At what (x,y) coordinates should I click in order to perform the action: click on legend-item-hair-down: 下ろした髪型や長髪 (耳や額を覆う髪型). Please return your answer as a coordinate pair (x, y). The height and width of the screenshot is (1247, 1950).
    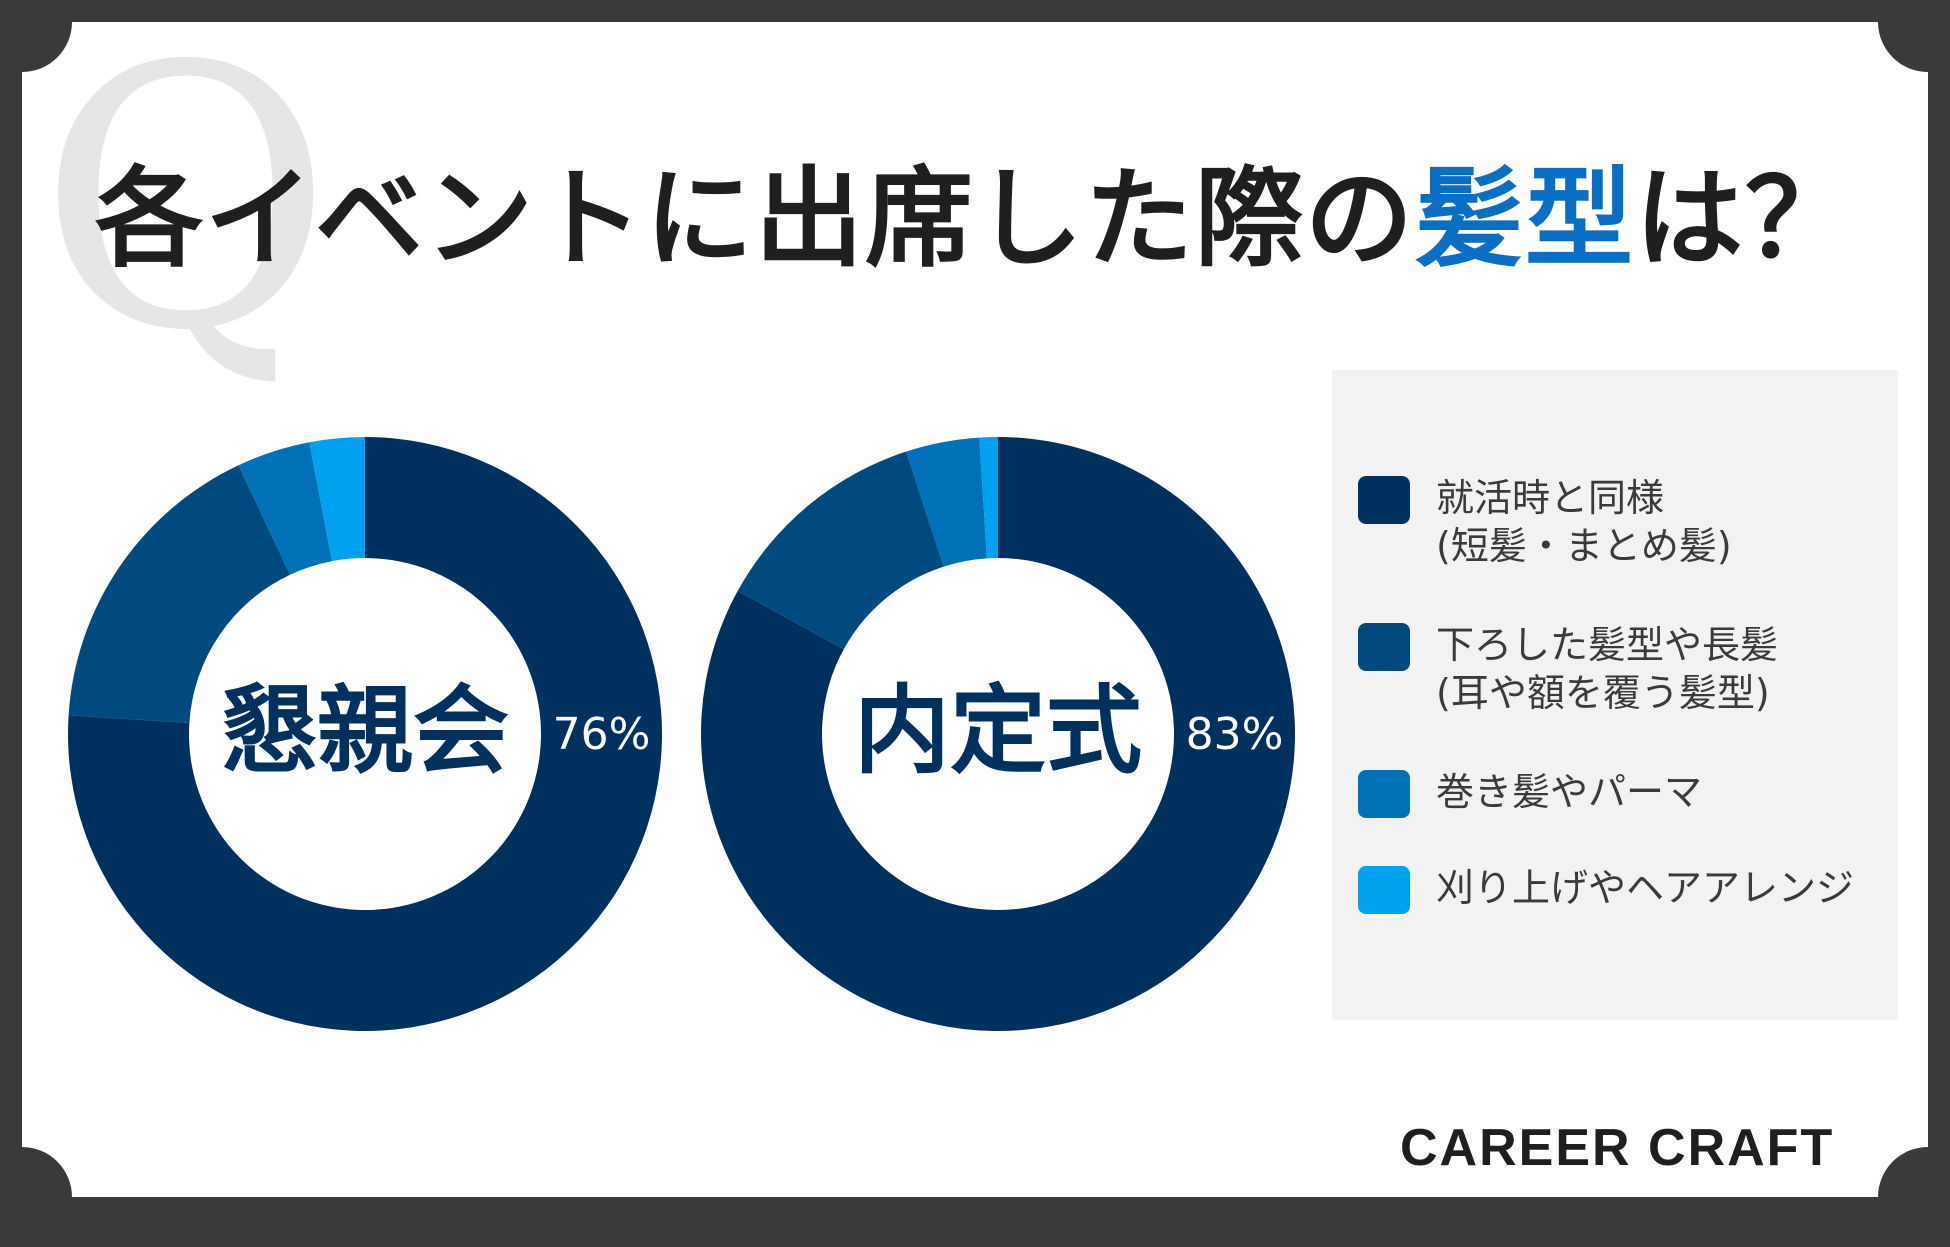
    Looking at the image, I should click on (1568, 669).